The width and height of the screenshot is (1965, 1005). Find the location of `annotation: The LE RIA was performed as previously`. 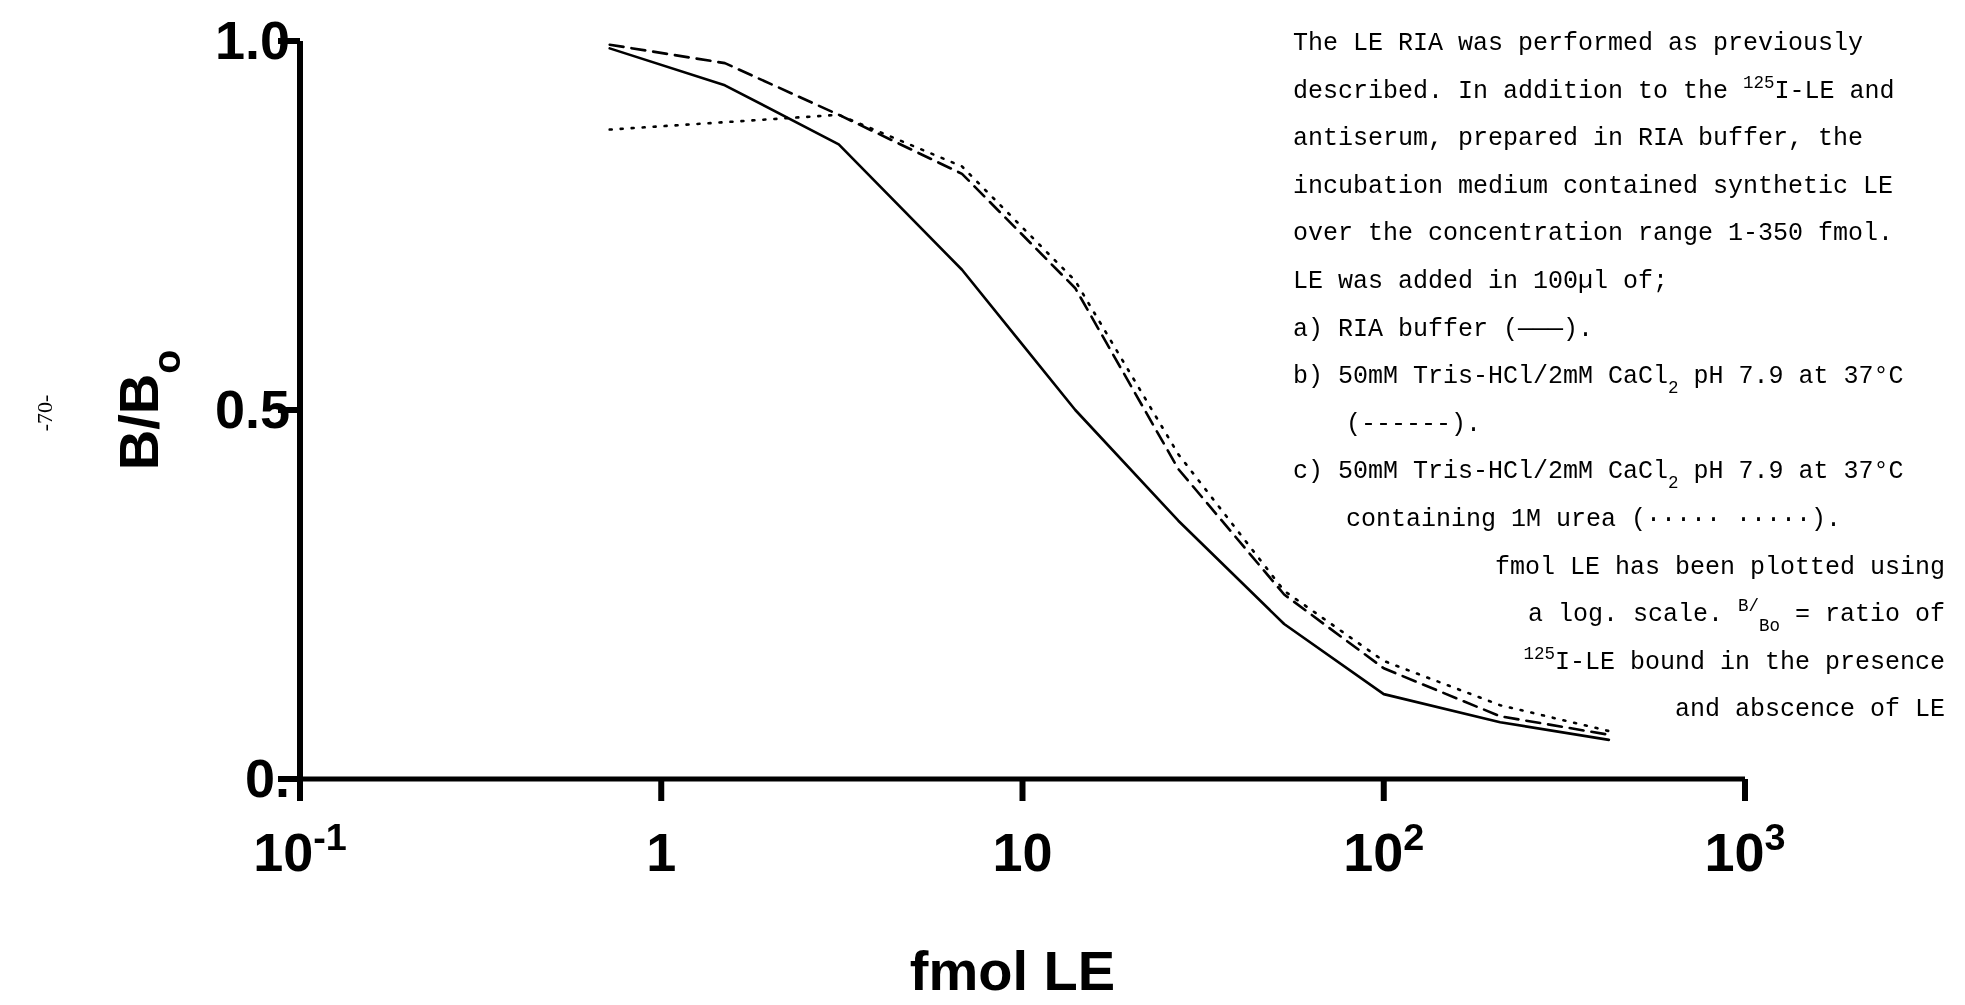

annotation: The LE RIA was performed as previously is located at coordinates (1578, 43).